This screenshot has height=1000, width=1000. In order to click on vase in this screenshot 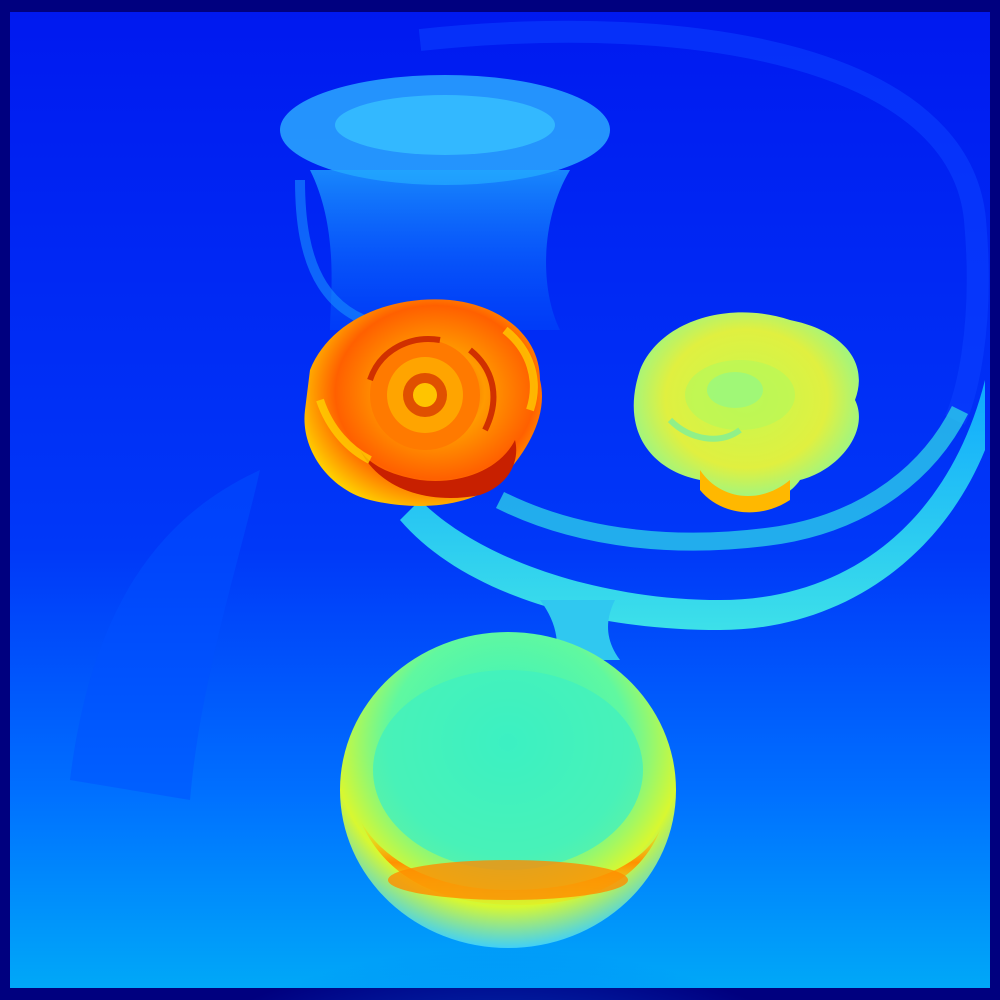, I will do `click(445, 205)`.